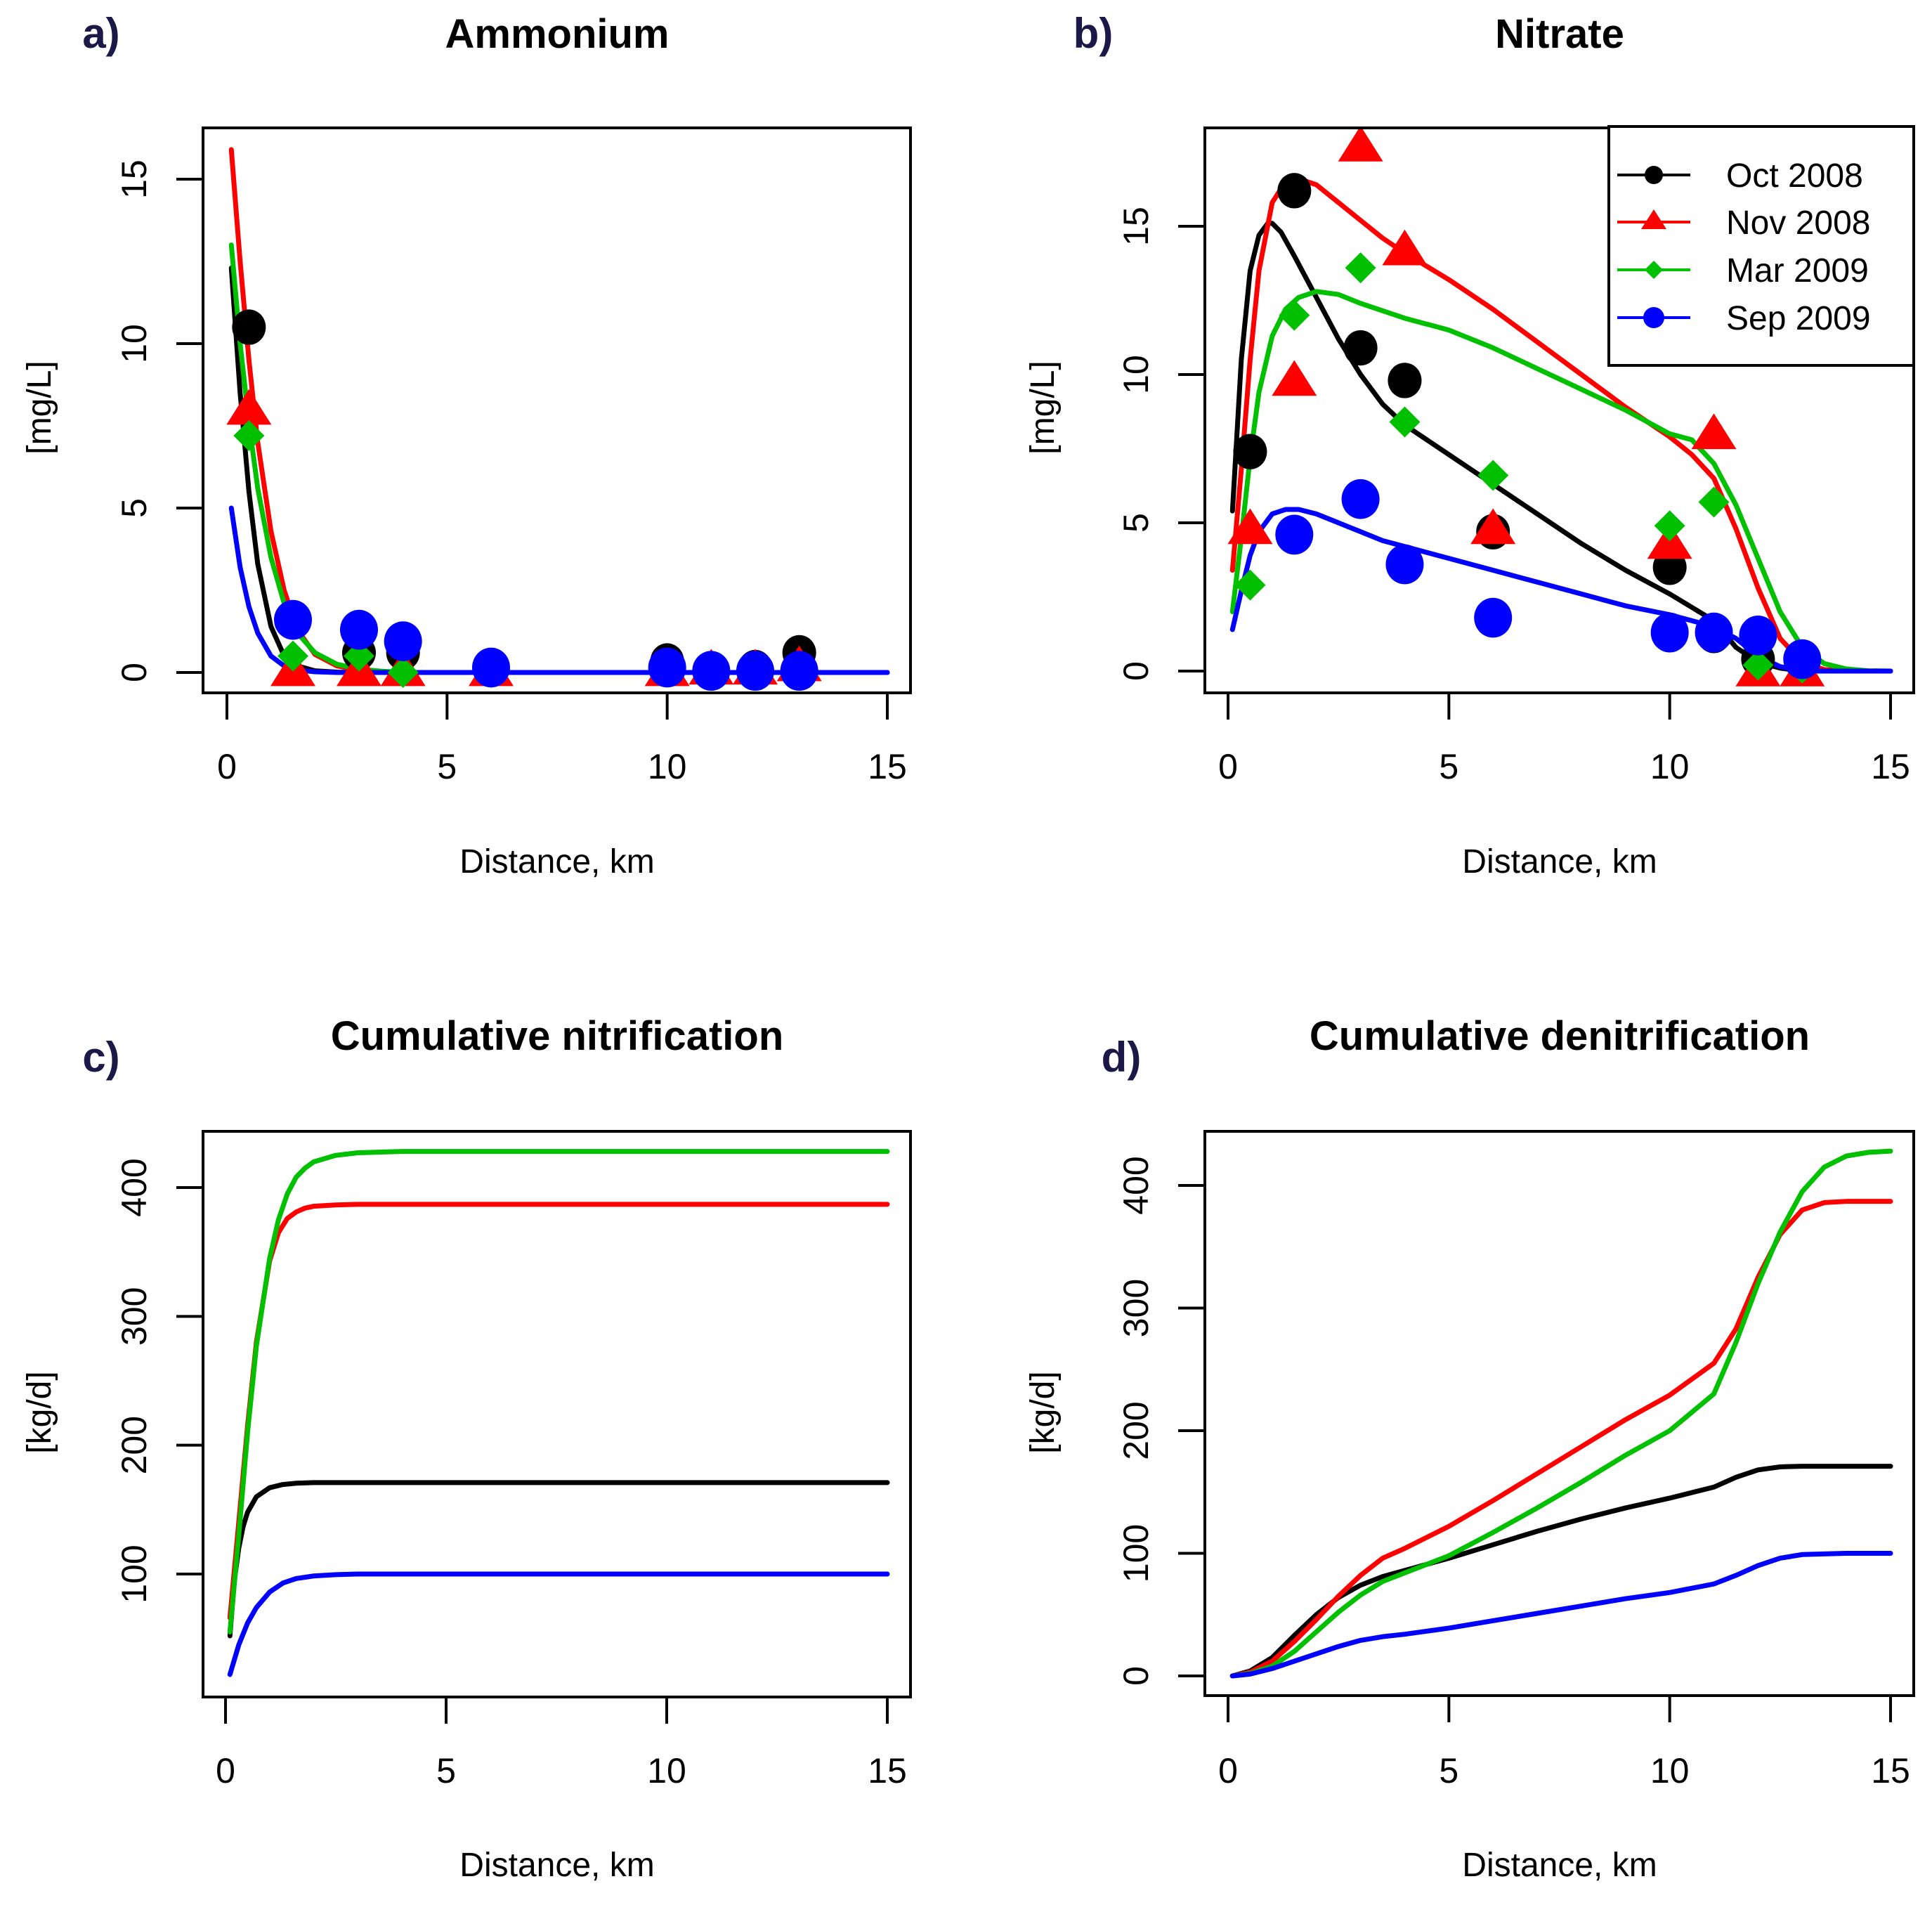 This screenshot has height=1905, width=1932. I want to click on legend-marker-diamond-icon, so click(1654, 270).